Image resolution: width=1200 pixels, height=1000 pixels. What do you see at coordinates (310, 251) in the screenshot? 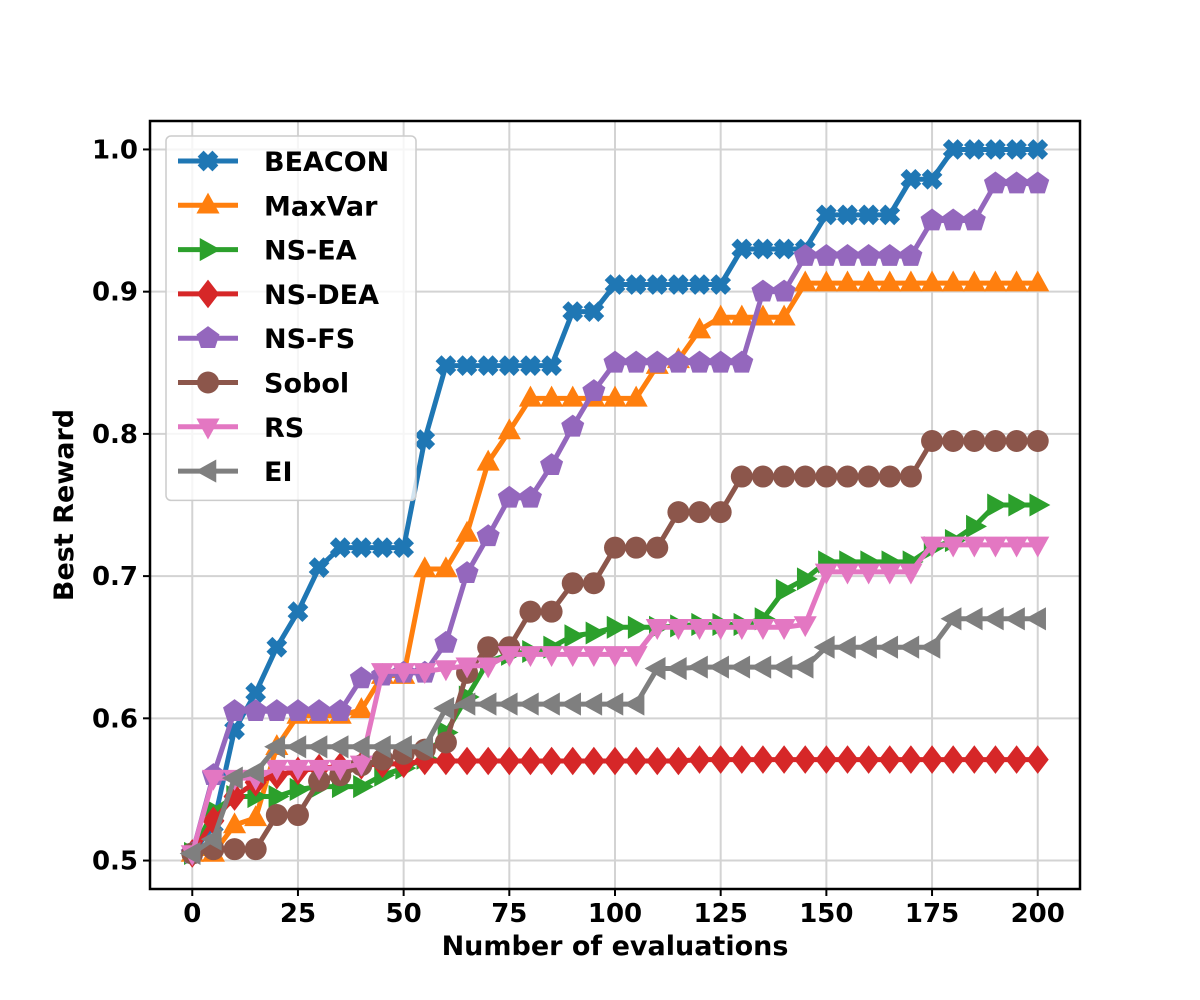
I see `legend-label: NS-EA` at bounding box center [310, 251].